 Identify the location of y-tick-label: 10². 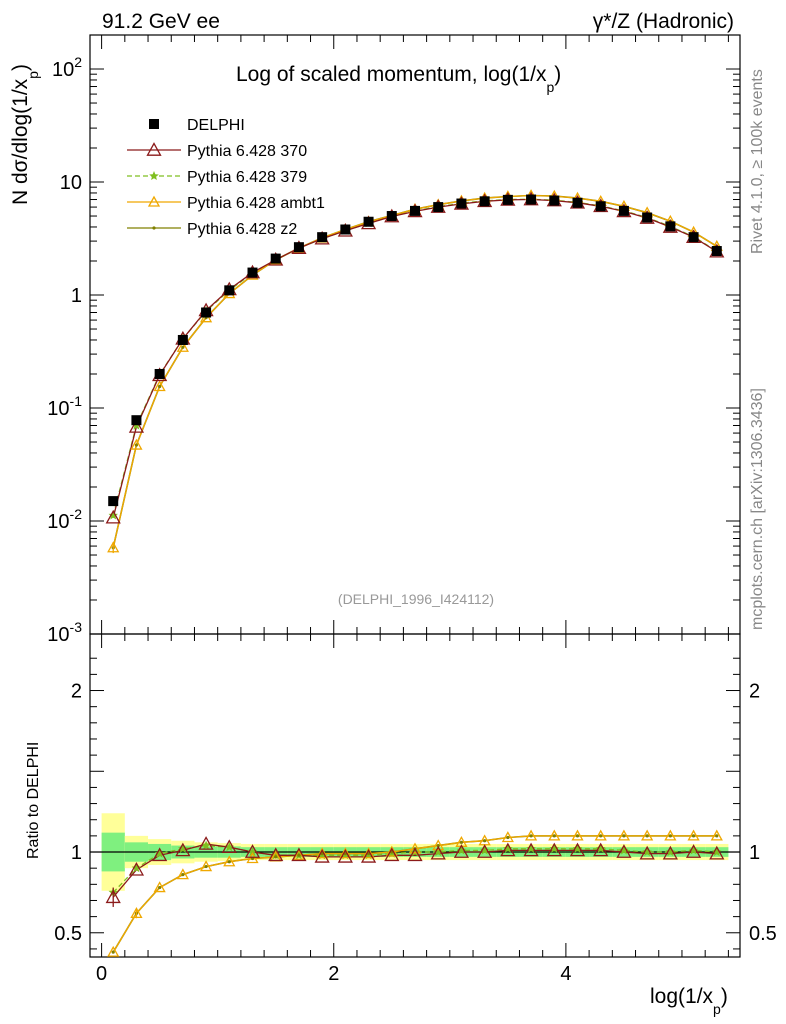
(67, 67).